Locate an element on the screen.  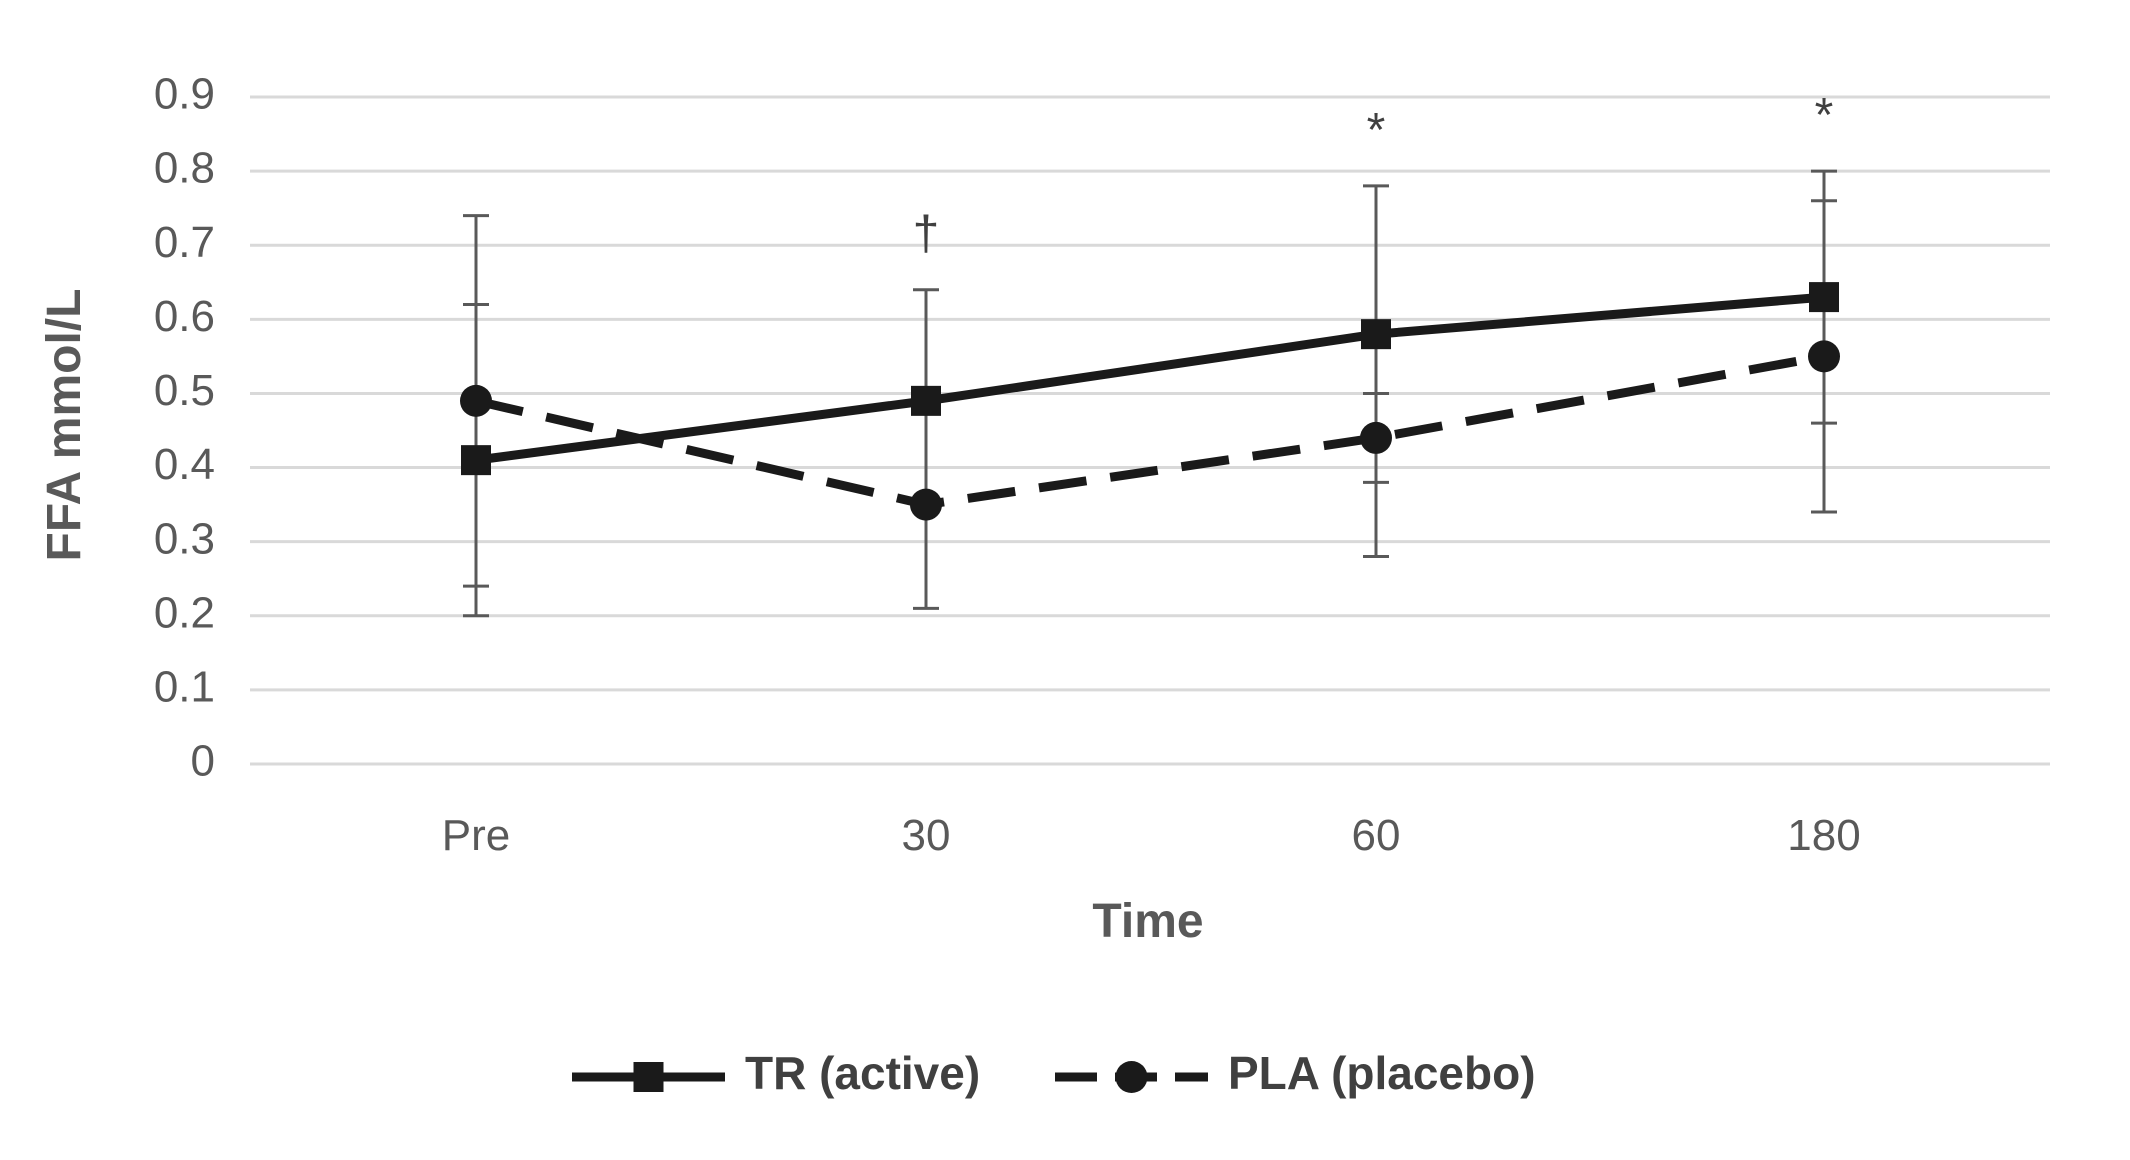
x-tick-label: 30 is located at coordinates (926, 835).